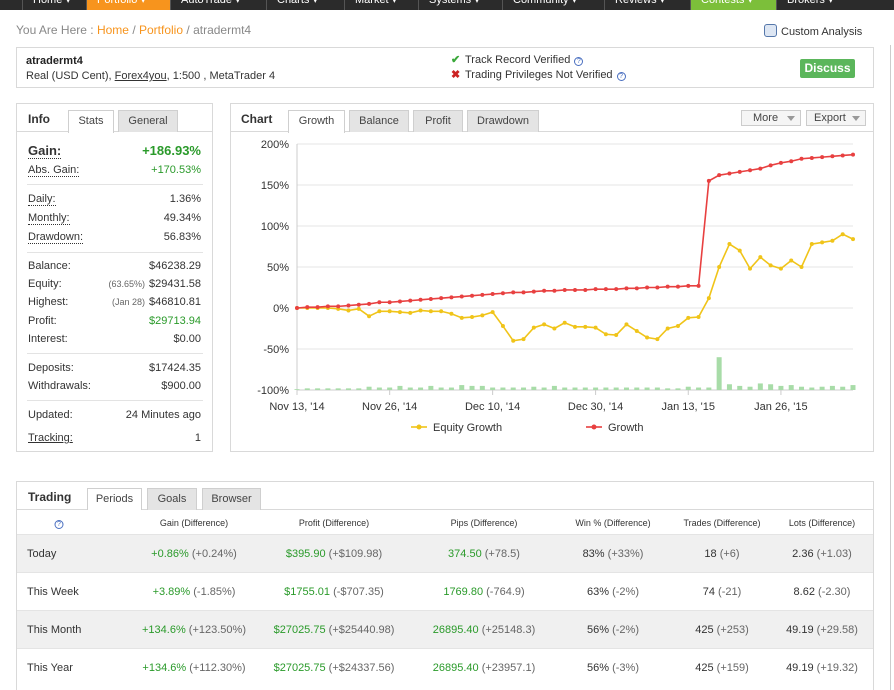  I want to click on tab-drawdown: Drawdown, so click(503, 121).